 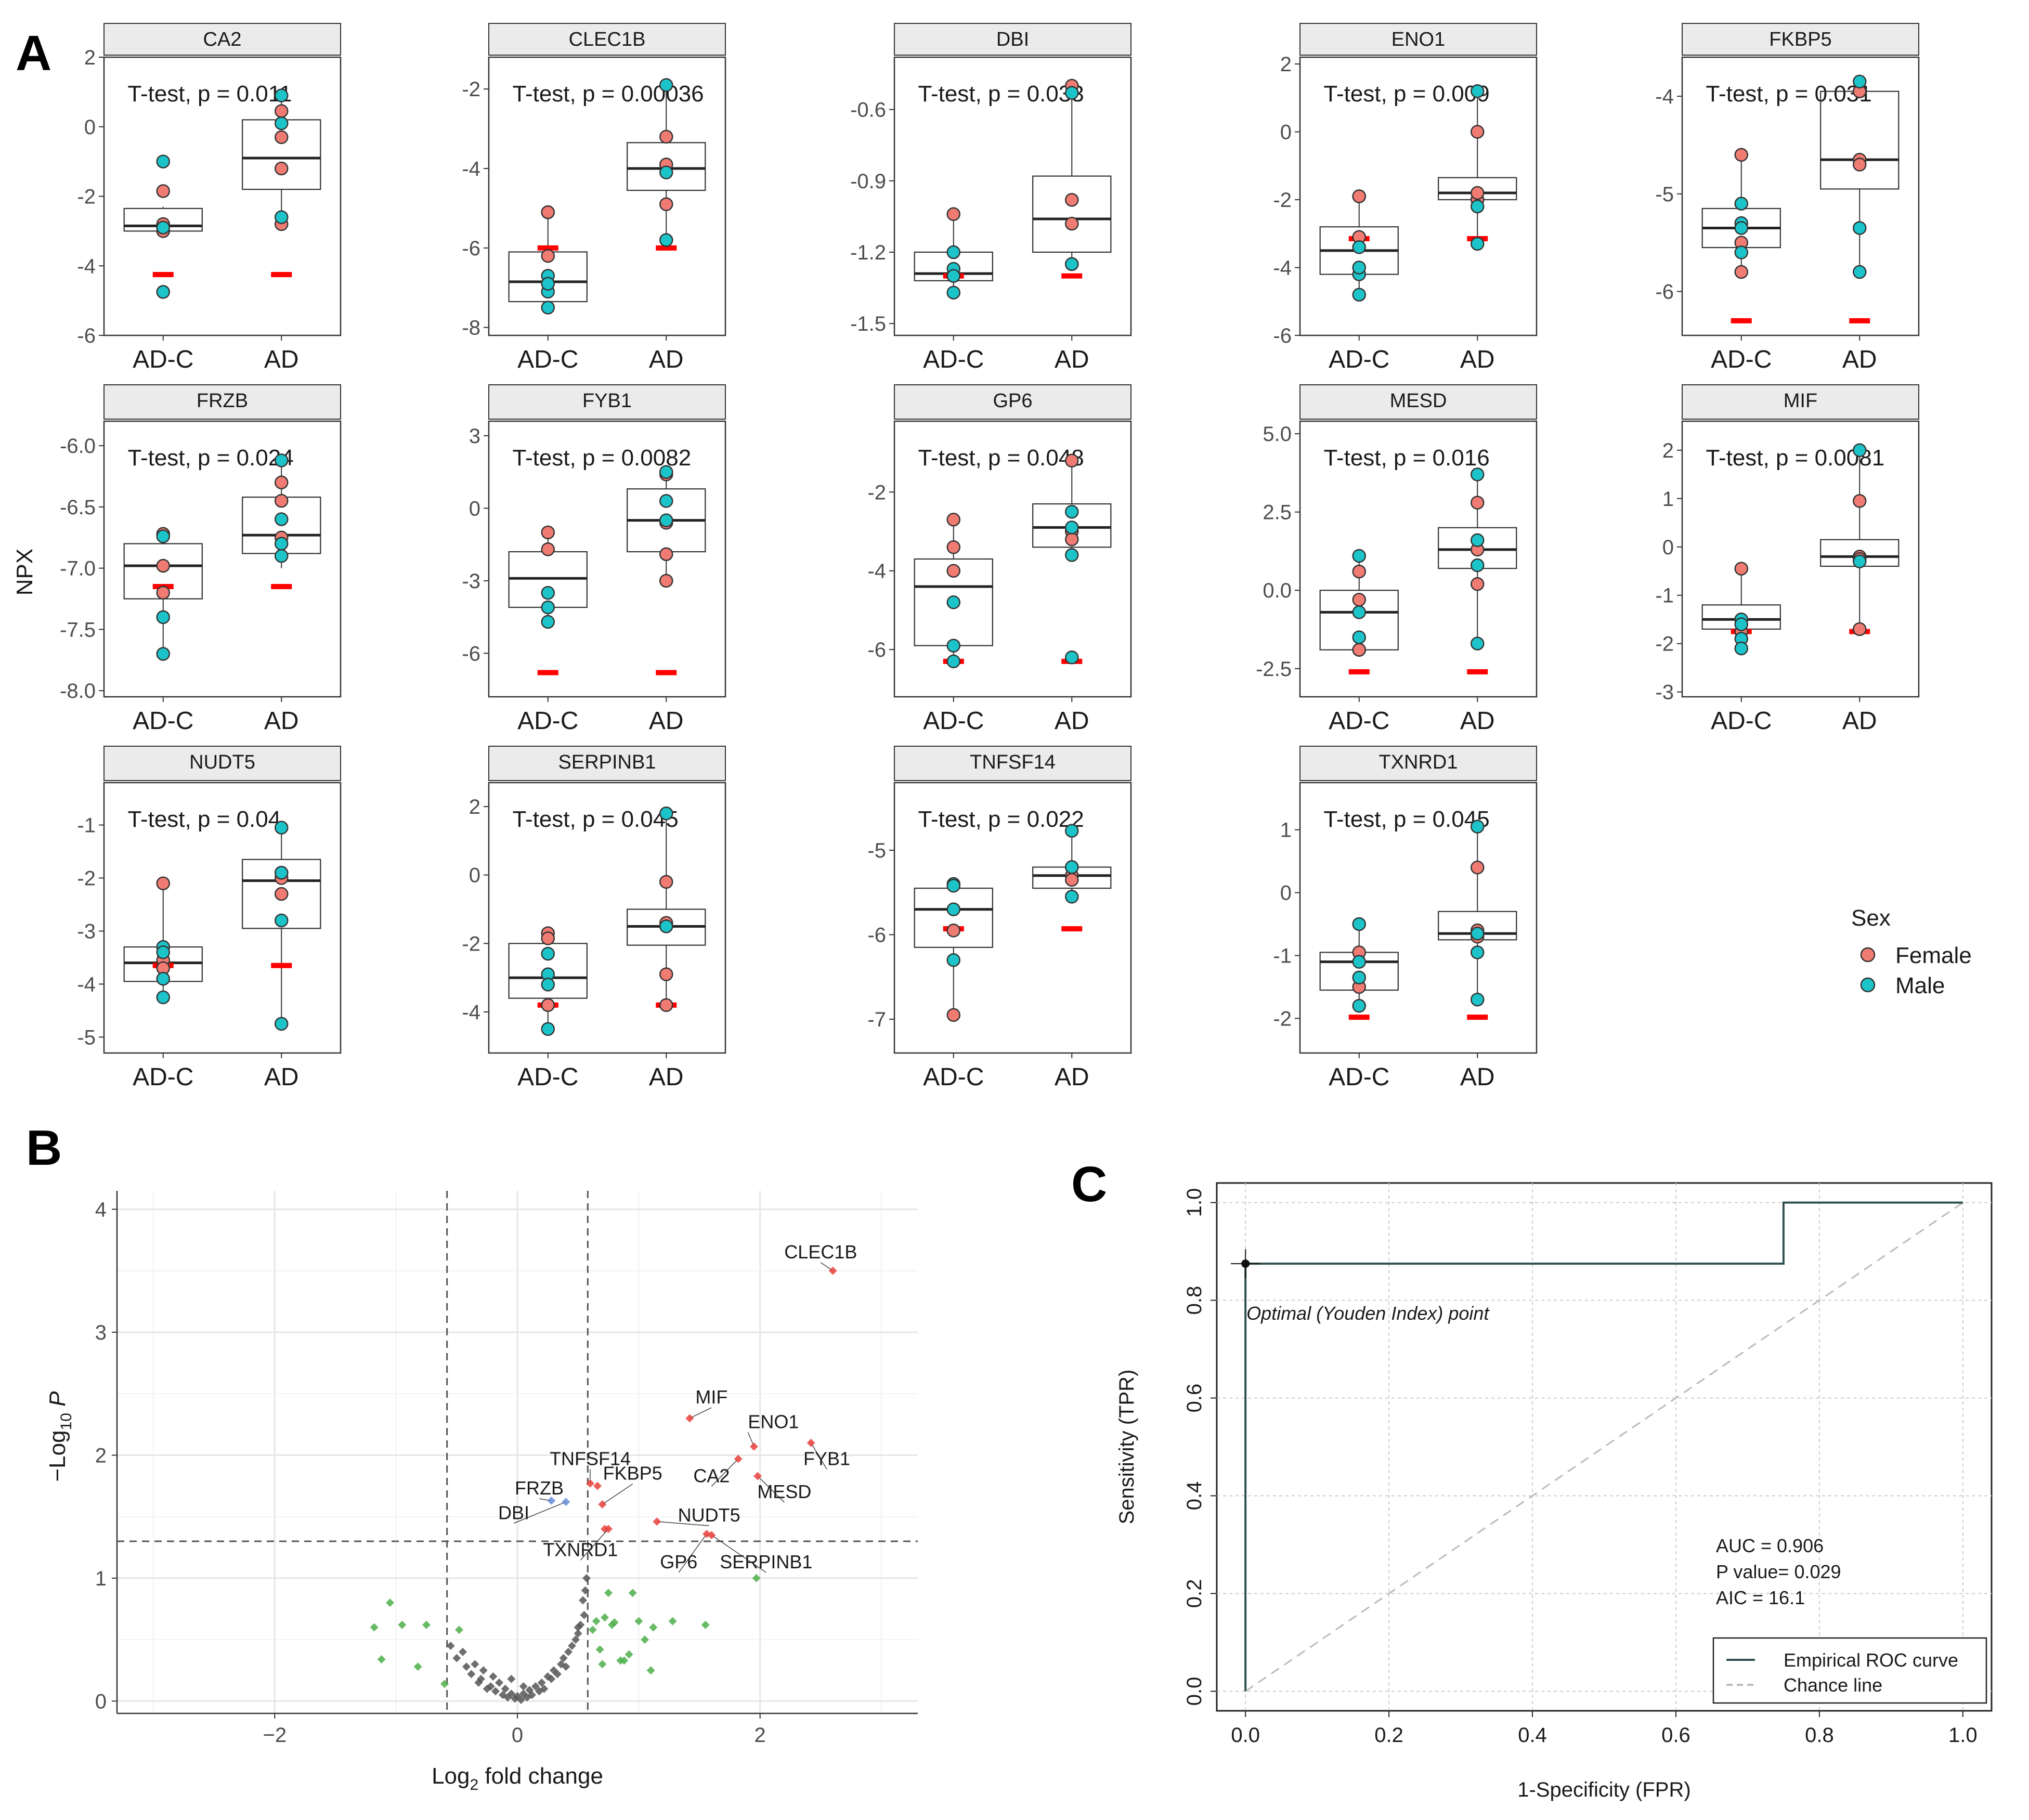 I want to click on box-iqr, so click(x=1072, y=214).